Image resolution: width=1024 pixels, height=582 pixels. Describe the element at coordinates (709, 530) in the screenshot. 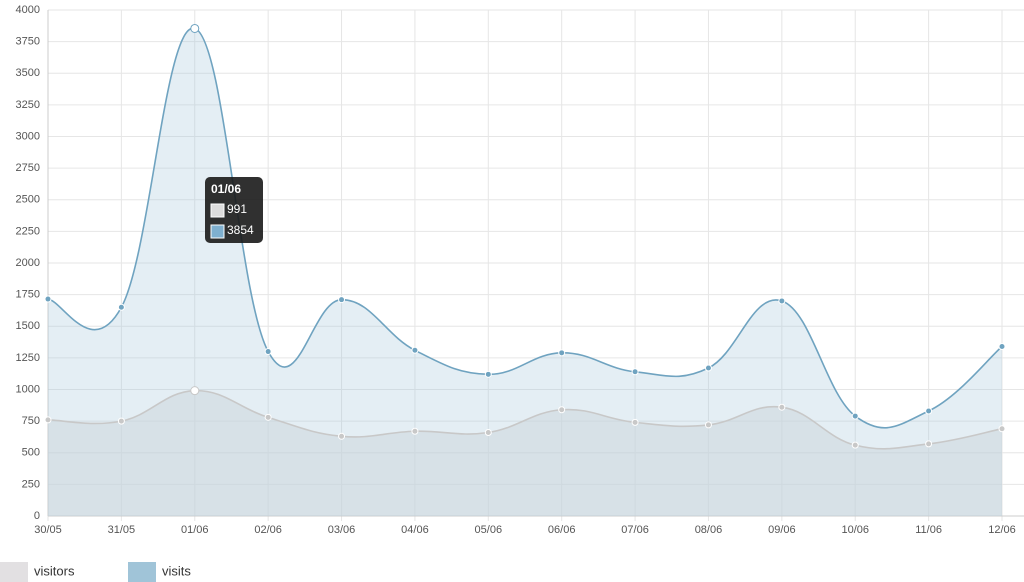

I see `x-tick-label: 08/06` at that location.